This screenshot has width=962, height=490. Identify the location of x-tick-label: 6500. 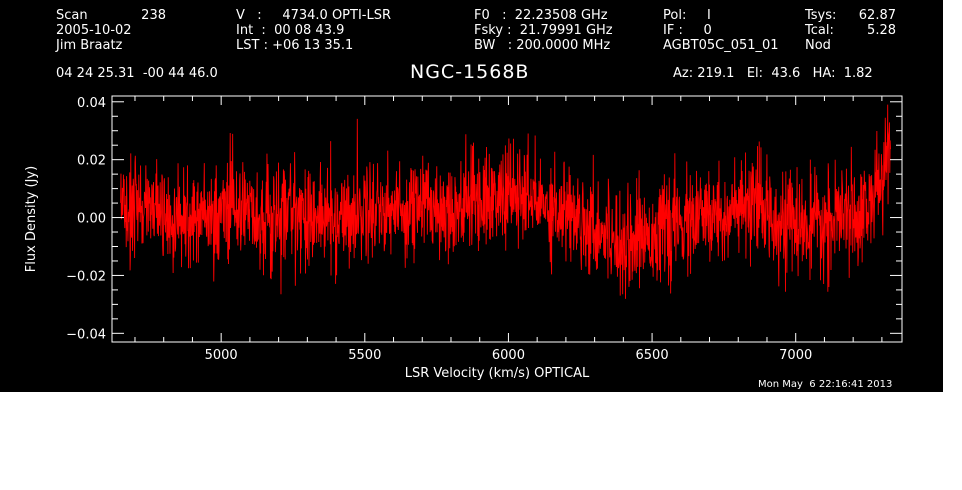
(652, 355).